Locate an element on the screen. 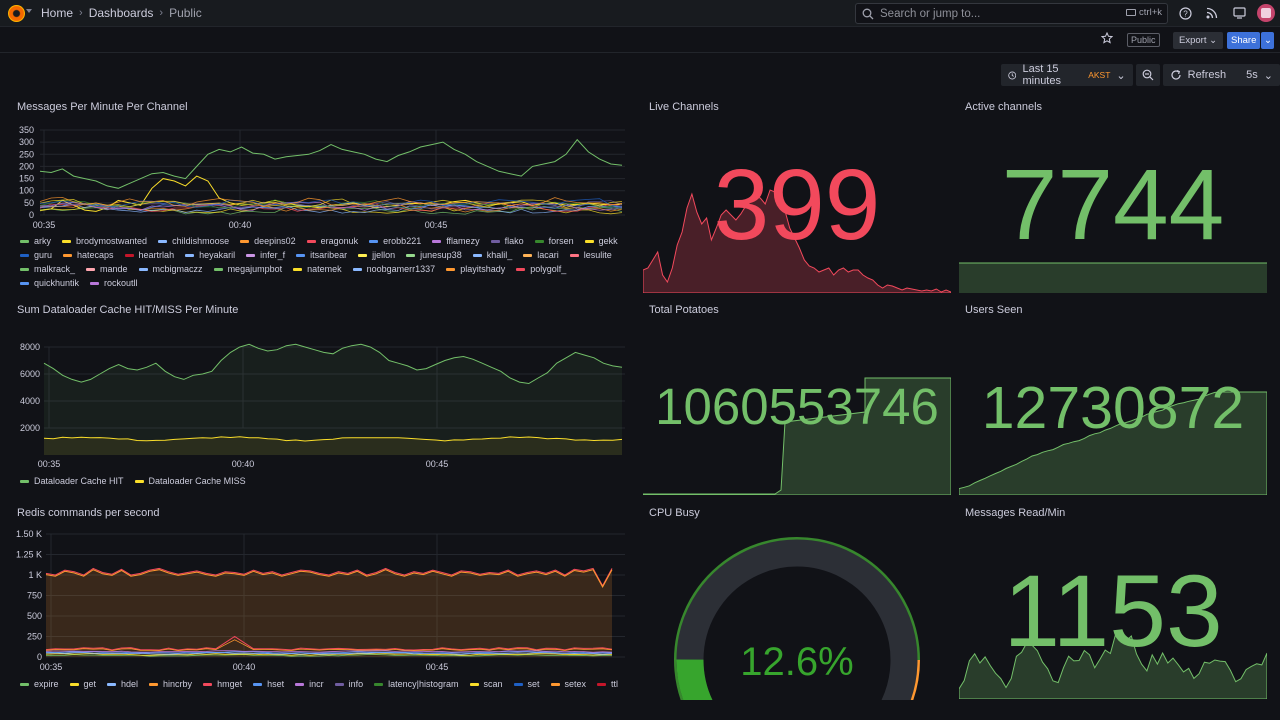 The image size is (1280, 720). legend-item: eragonuk is located at coordinates (332, 241).